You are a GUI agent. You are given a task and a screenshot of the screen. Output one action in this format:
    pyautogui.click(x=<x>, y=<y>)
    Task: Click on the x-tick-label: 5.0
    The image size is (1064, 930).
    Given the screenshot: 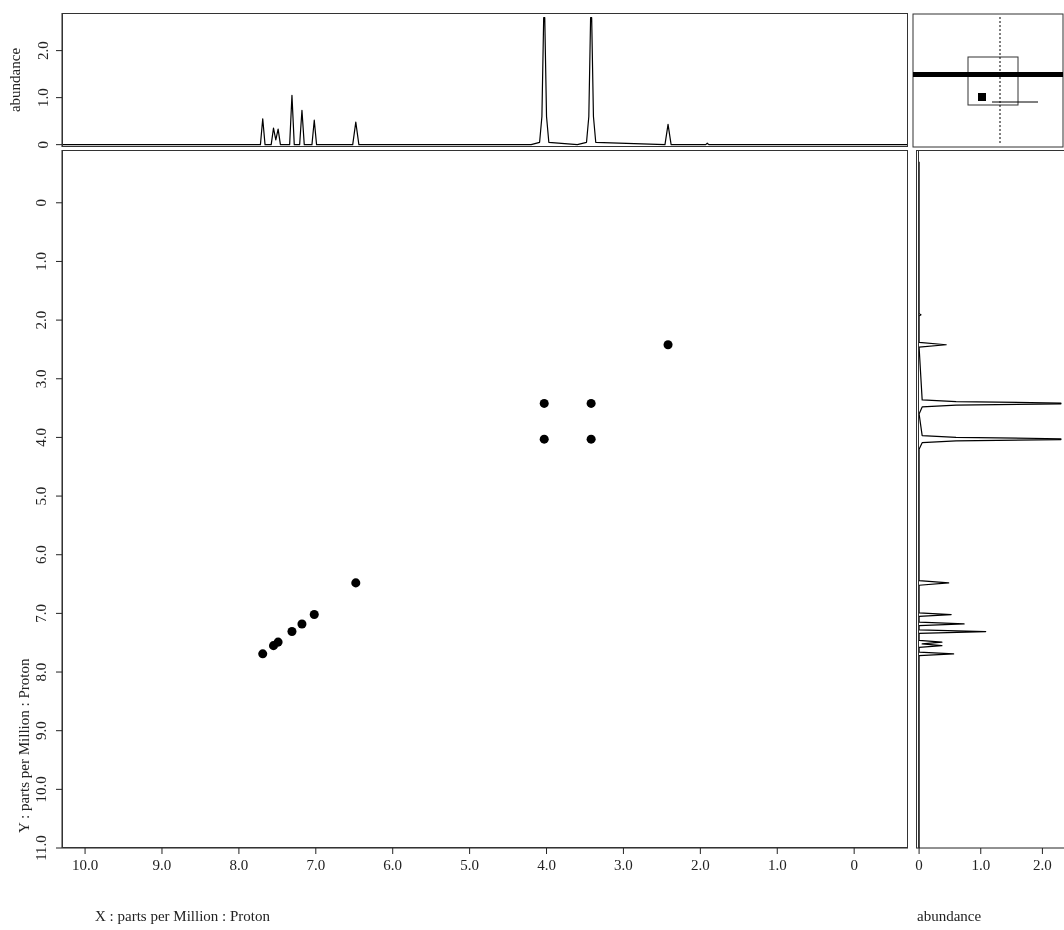 What is the action you would take?
    pyautogui.click(x=469, y=865)
    